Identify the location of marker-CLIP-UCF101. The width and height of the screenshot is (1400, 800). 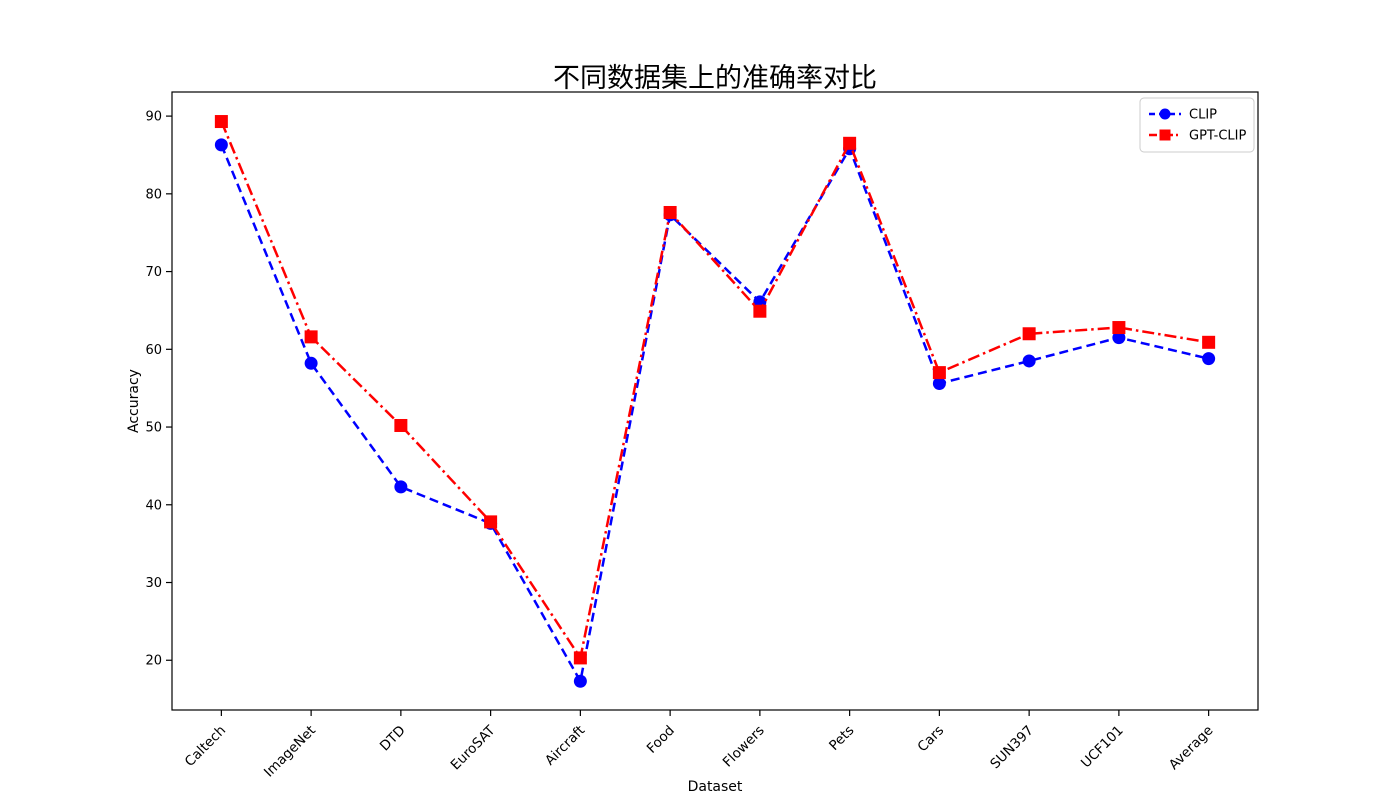
(1119, 338).